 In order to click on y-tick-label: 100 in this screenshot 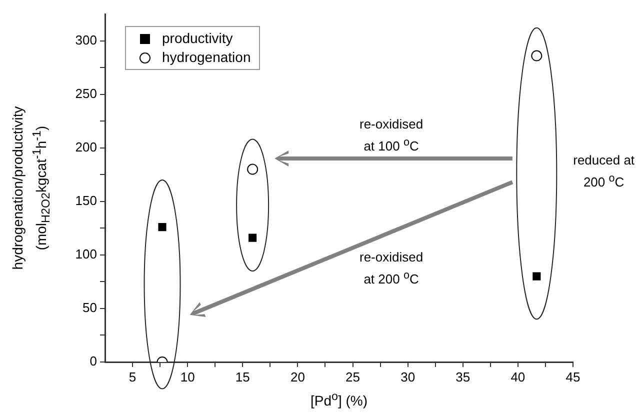, I will do `click(86, 254)`.